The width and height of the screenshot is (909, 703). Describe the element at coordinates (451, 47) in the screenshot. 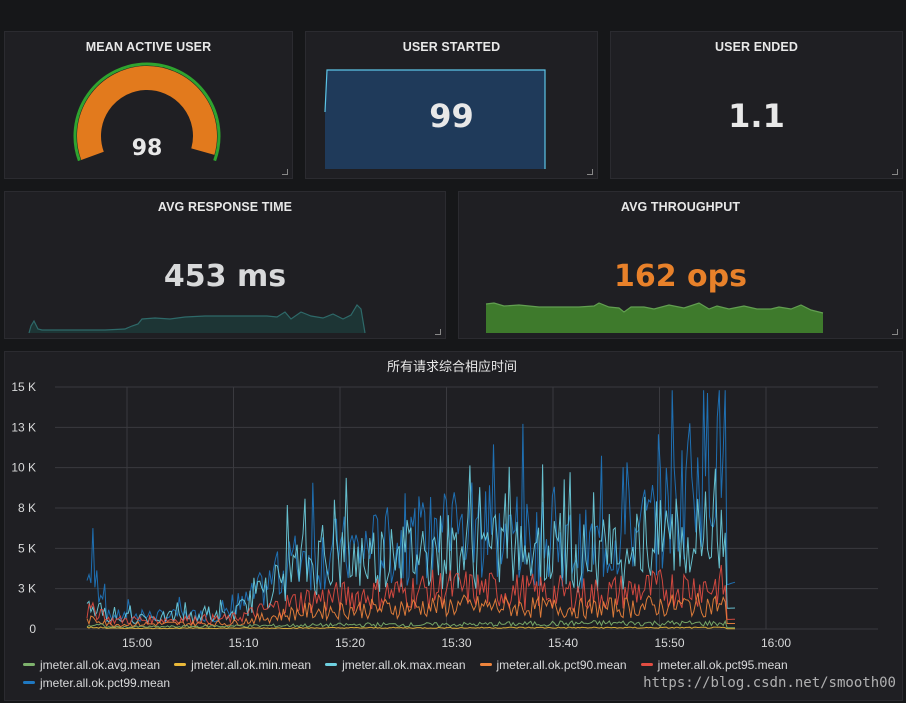

I see `panel-title: USER STARTED` at that location.